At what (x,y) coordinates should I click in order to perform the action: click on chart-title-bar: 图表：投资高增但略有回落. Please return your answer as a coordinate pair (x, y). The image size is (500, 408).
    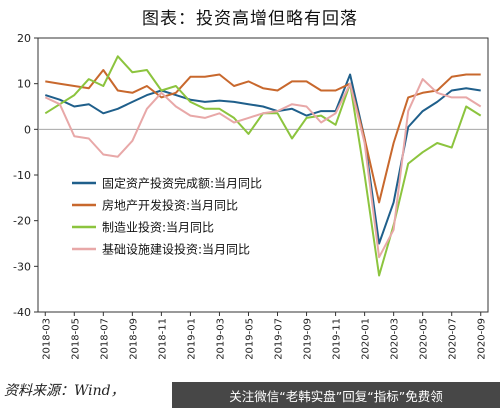
    Looking at the image, I should click on (250, 16).